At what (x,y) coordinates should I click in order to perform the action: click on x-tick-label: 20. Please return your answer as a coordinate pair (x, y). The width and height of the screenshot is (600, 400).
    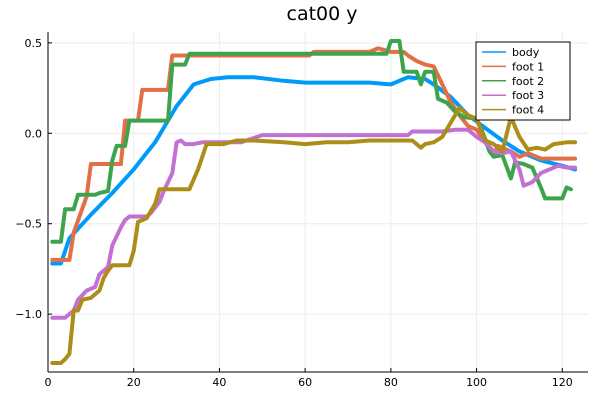
    Looking at the image, I should click on (134, 382).